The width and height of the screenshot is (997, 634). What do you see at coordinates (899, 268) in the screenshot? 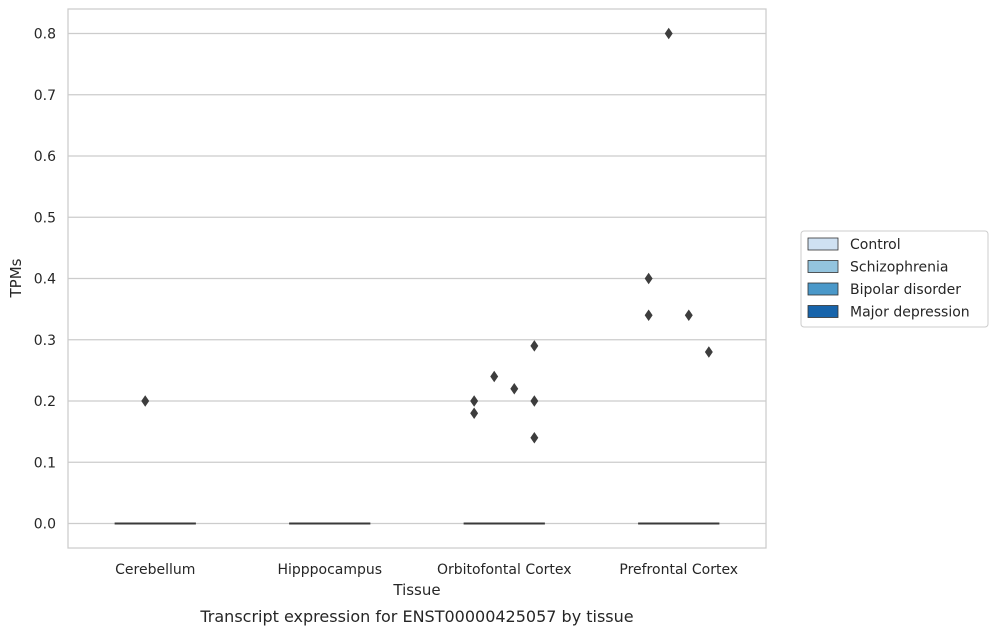
I see `legend-label: Schizophrenia` at bounding box center [899, 268].